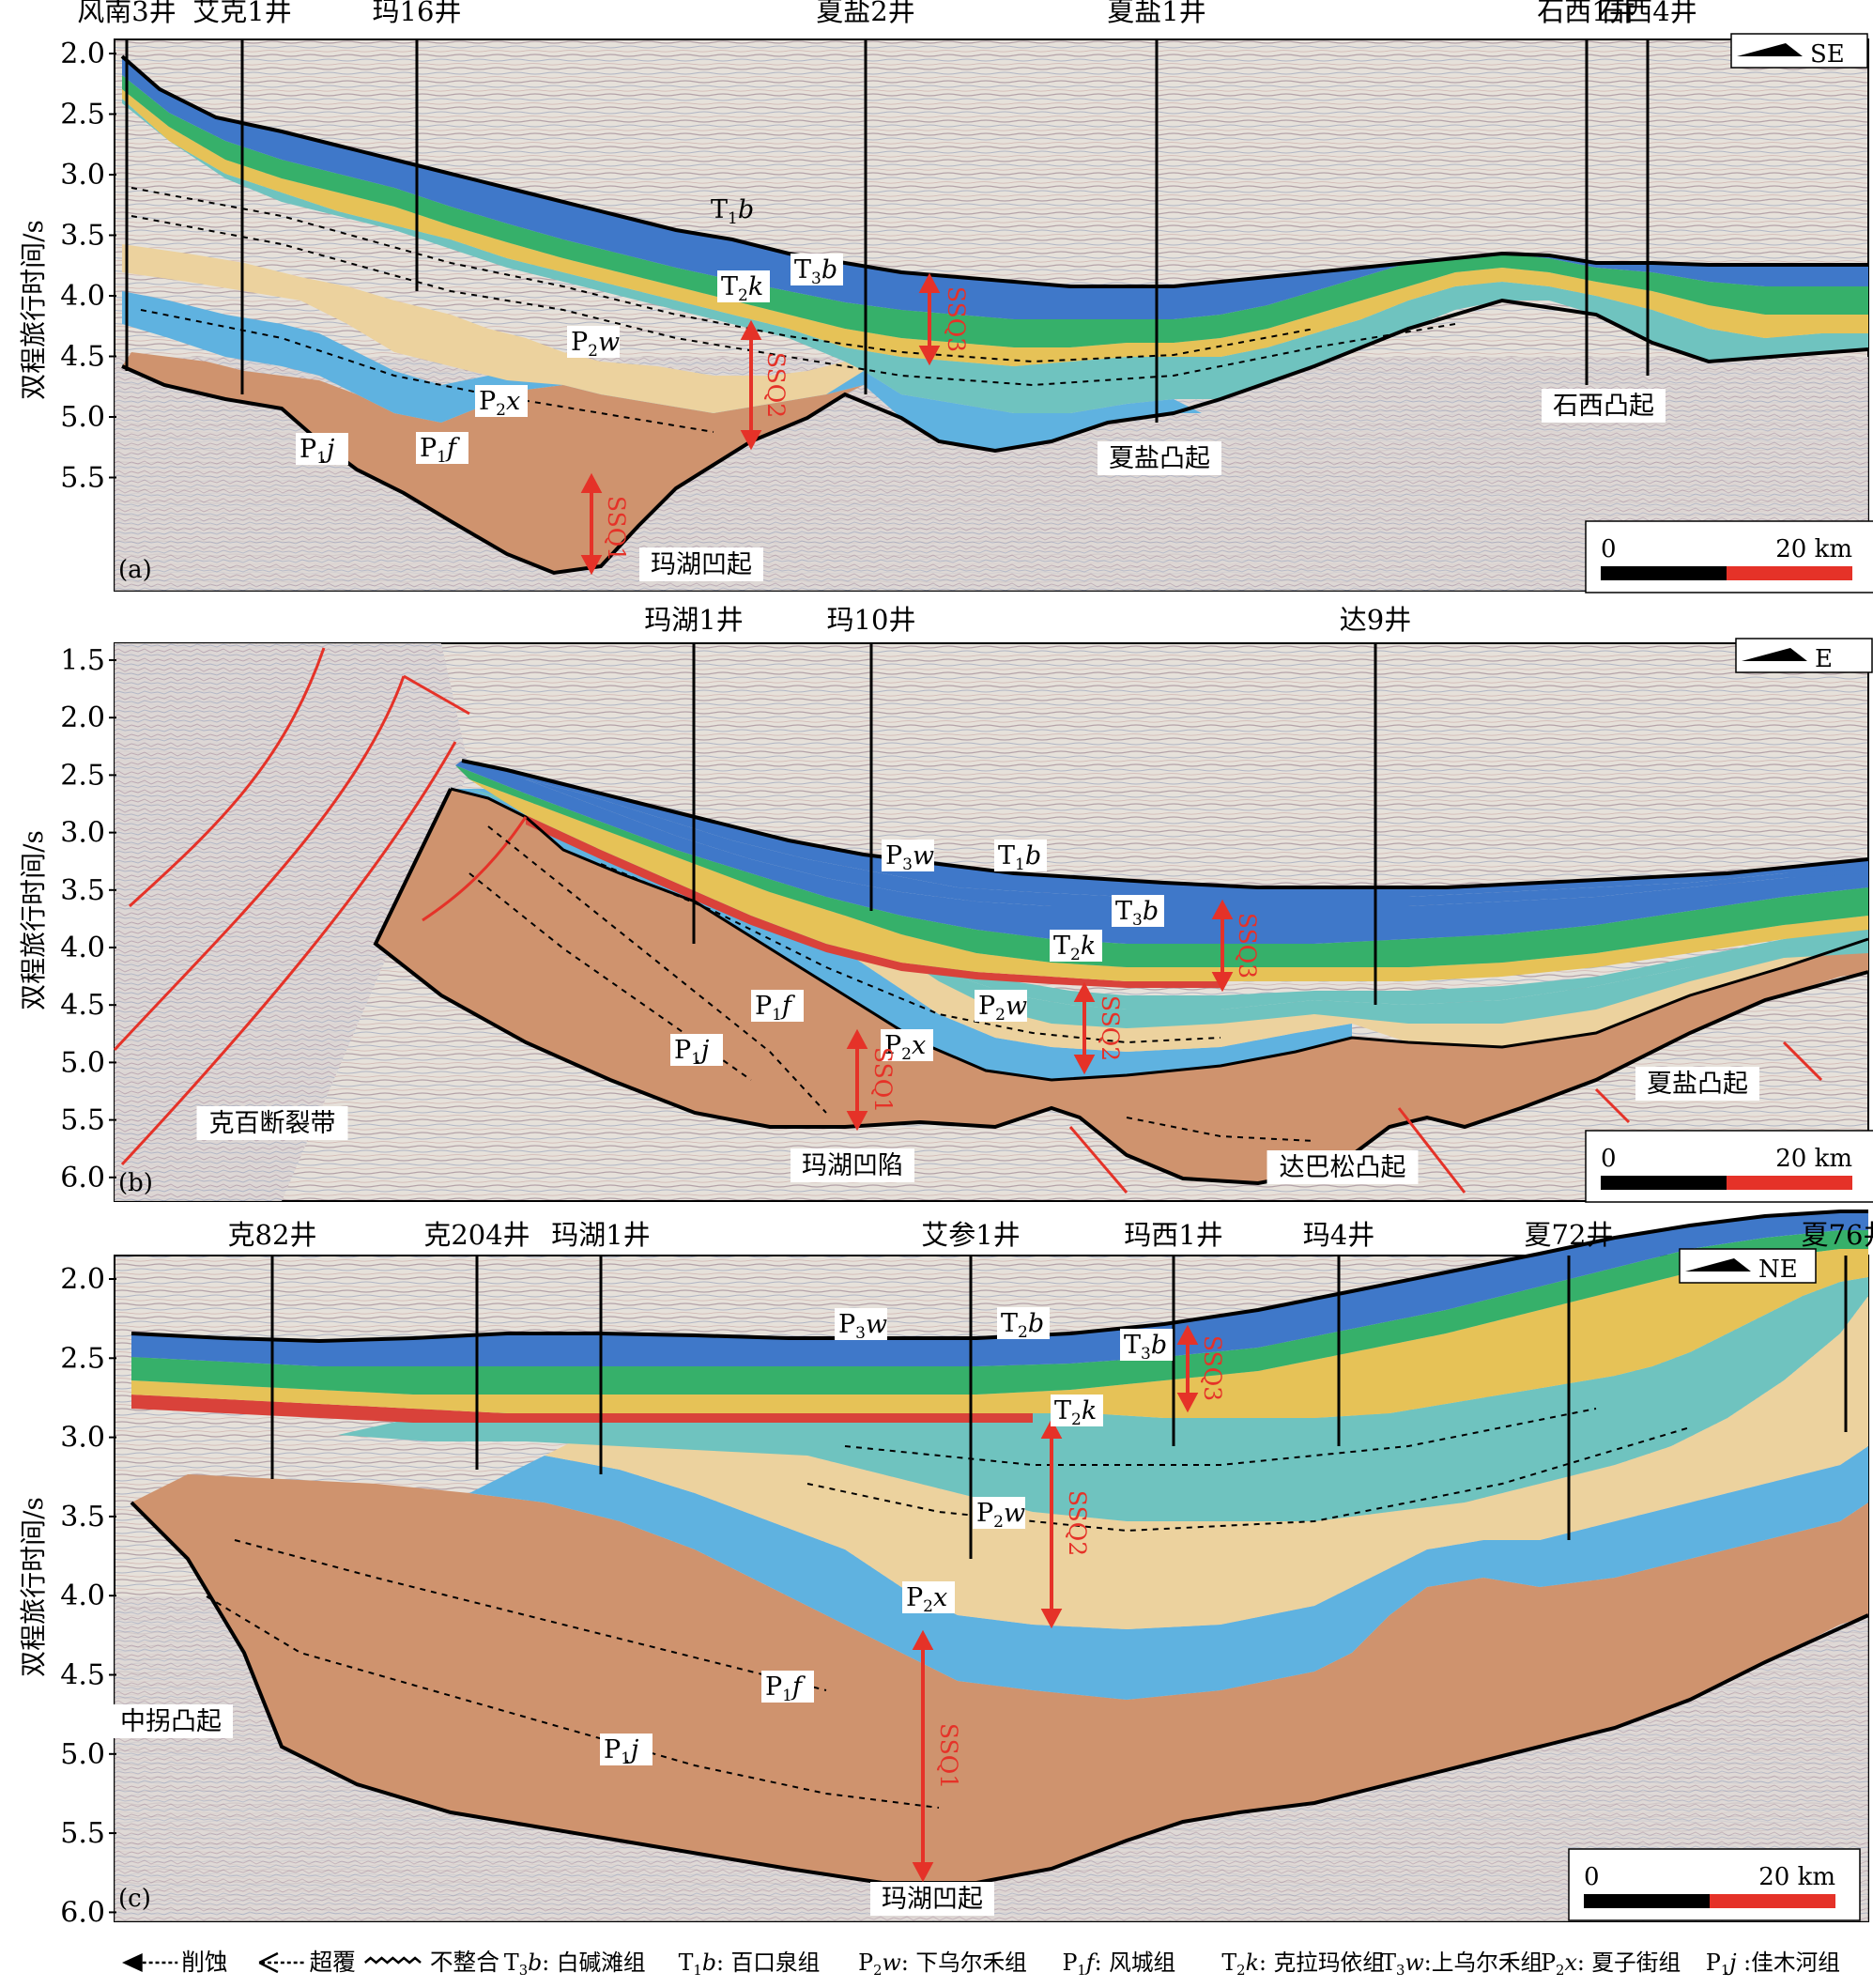 Image resolution: width=1873 pixels, height=1988 pixels. I want to click on panel-c-P2x-layer, so click(1206, 1462).